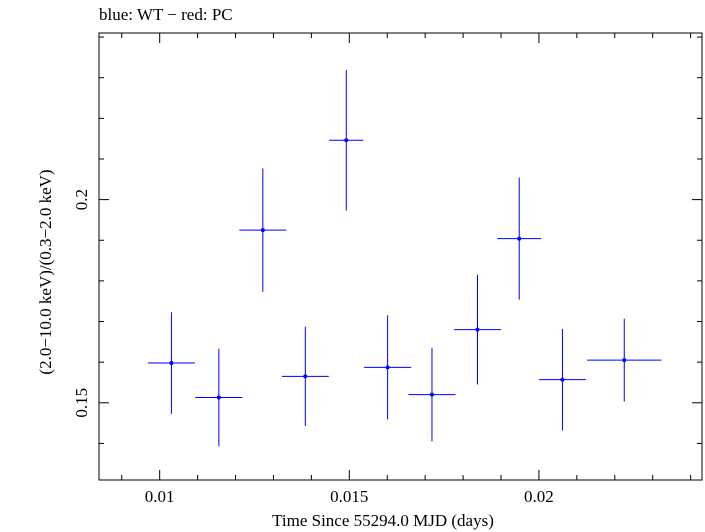  Describe the element at coordinates (383, 520) in the screenshot. I see `x-axis-label: Time Since 55294.0 MJD (days)` at that location.